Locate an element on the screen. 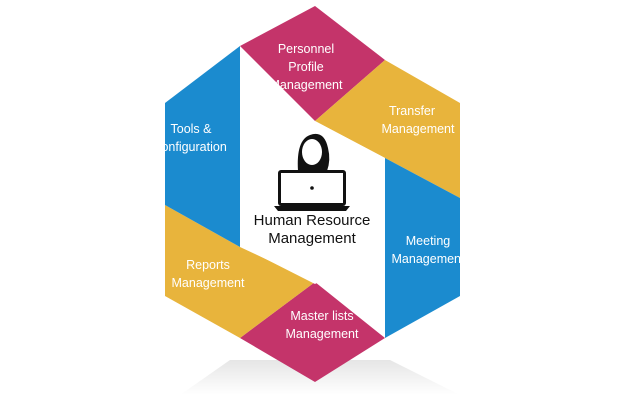  reports-label-line1: Reports is located at coordinates (208, 265).